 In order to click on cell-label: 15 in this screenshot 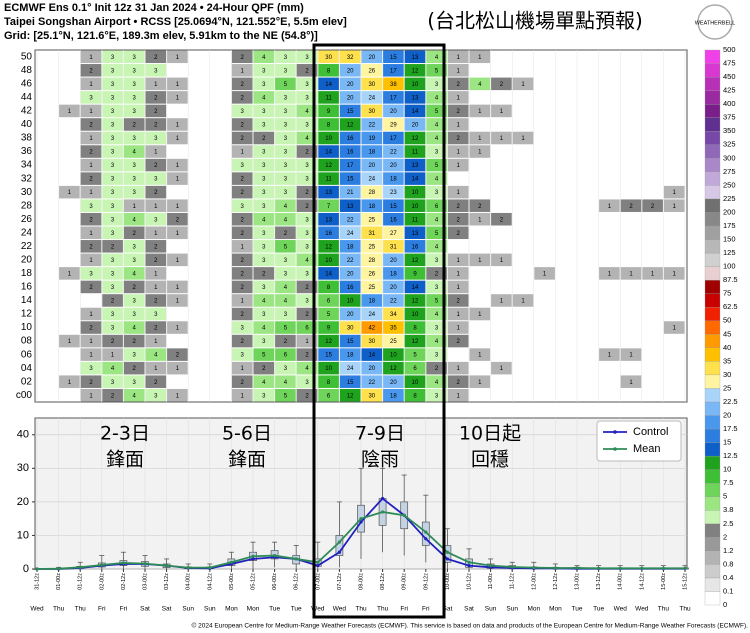, I will do `click(350, 180)`.